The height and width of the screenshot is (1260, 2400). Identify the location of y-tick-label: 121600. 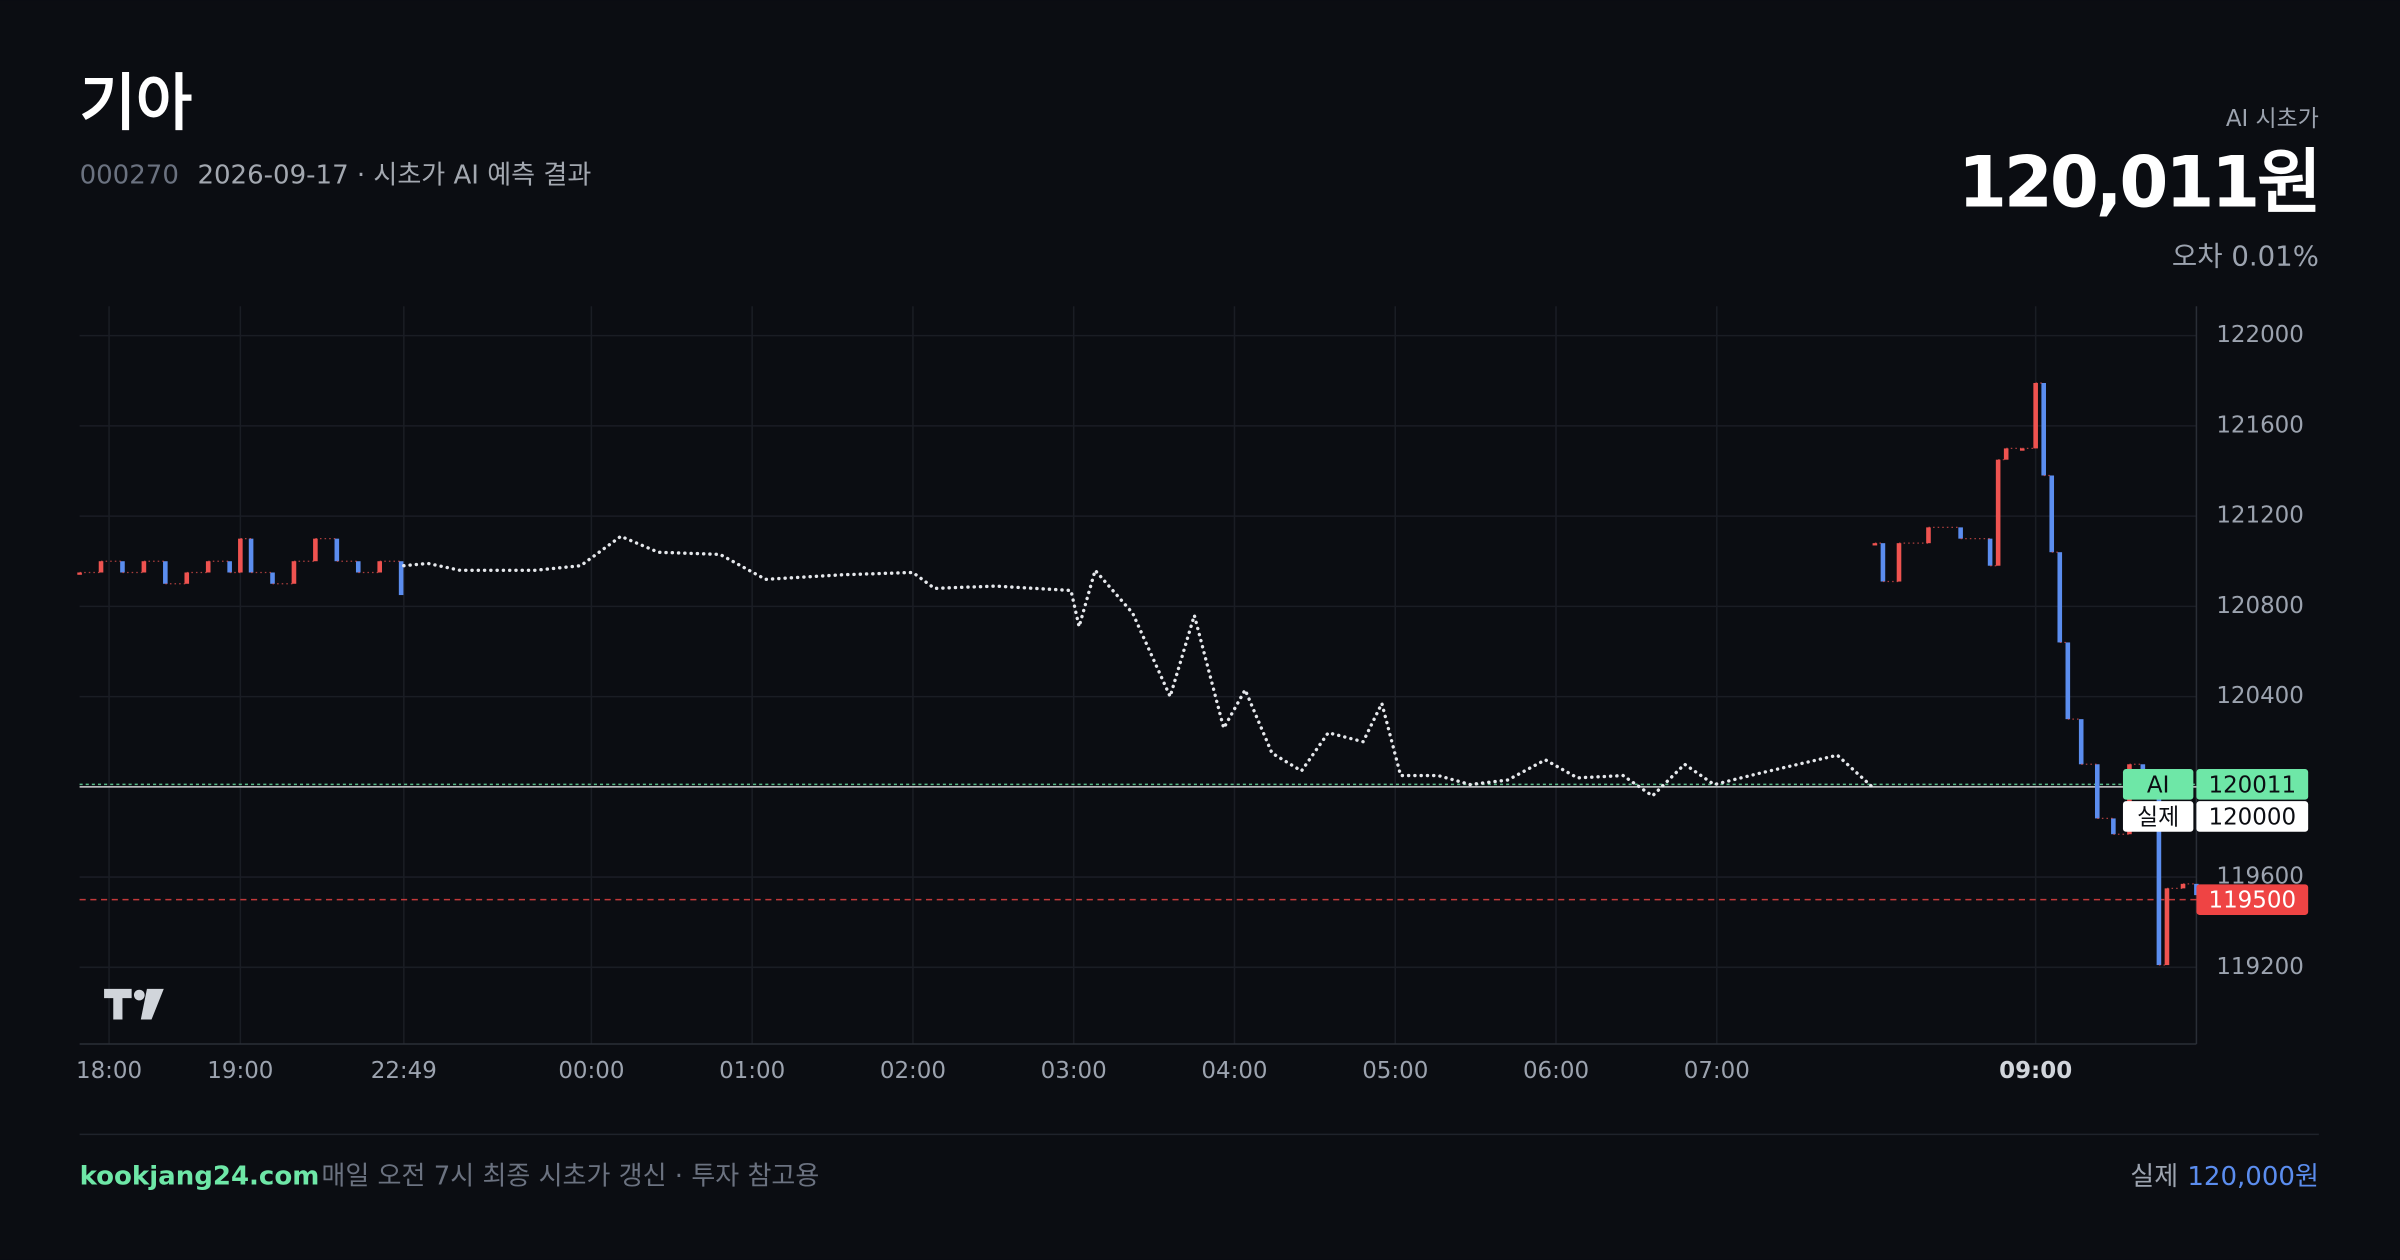
(2260, 425).